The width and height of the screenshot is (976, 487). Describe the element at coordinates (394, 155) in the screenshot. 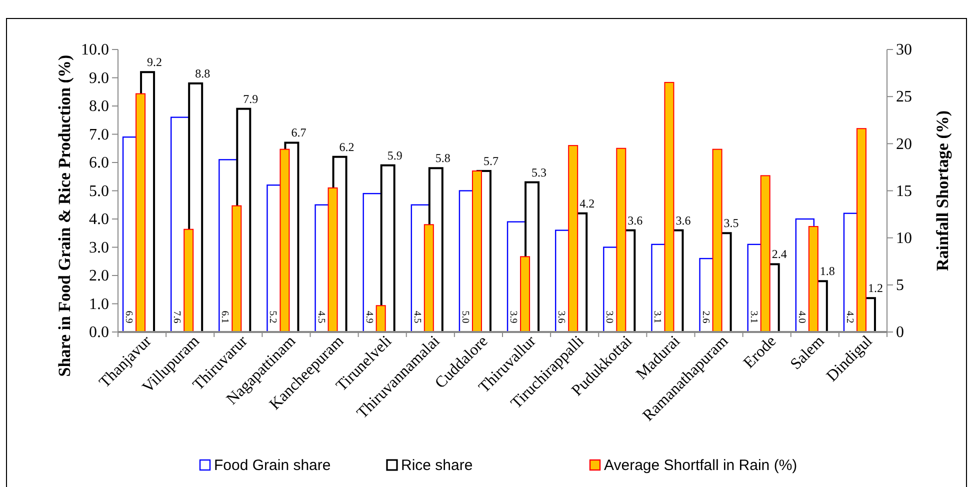

I see `data-label: 5.9` at that location.